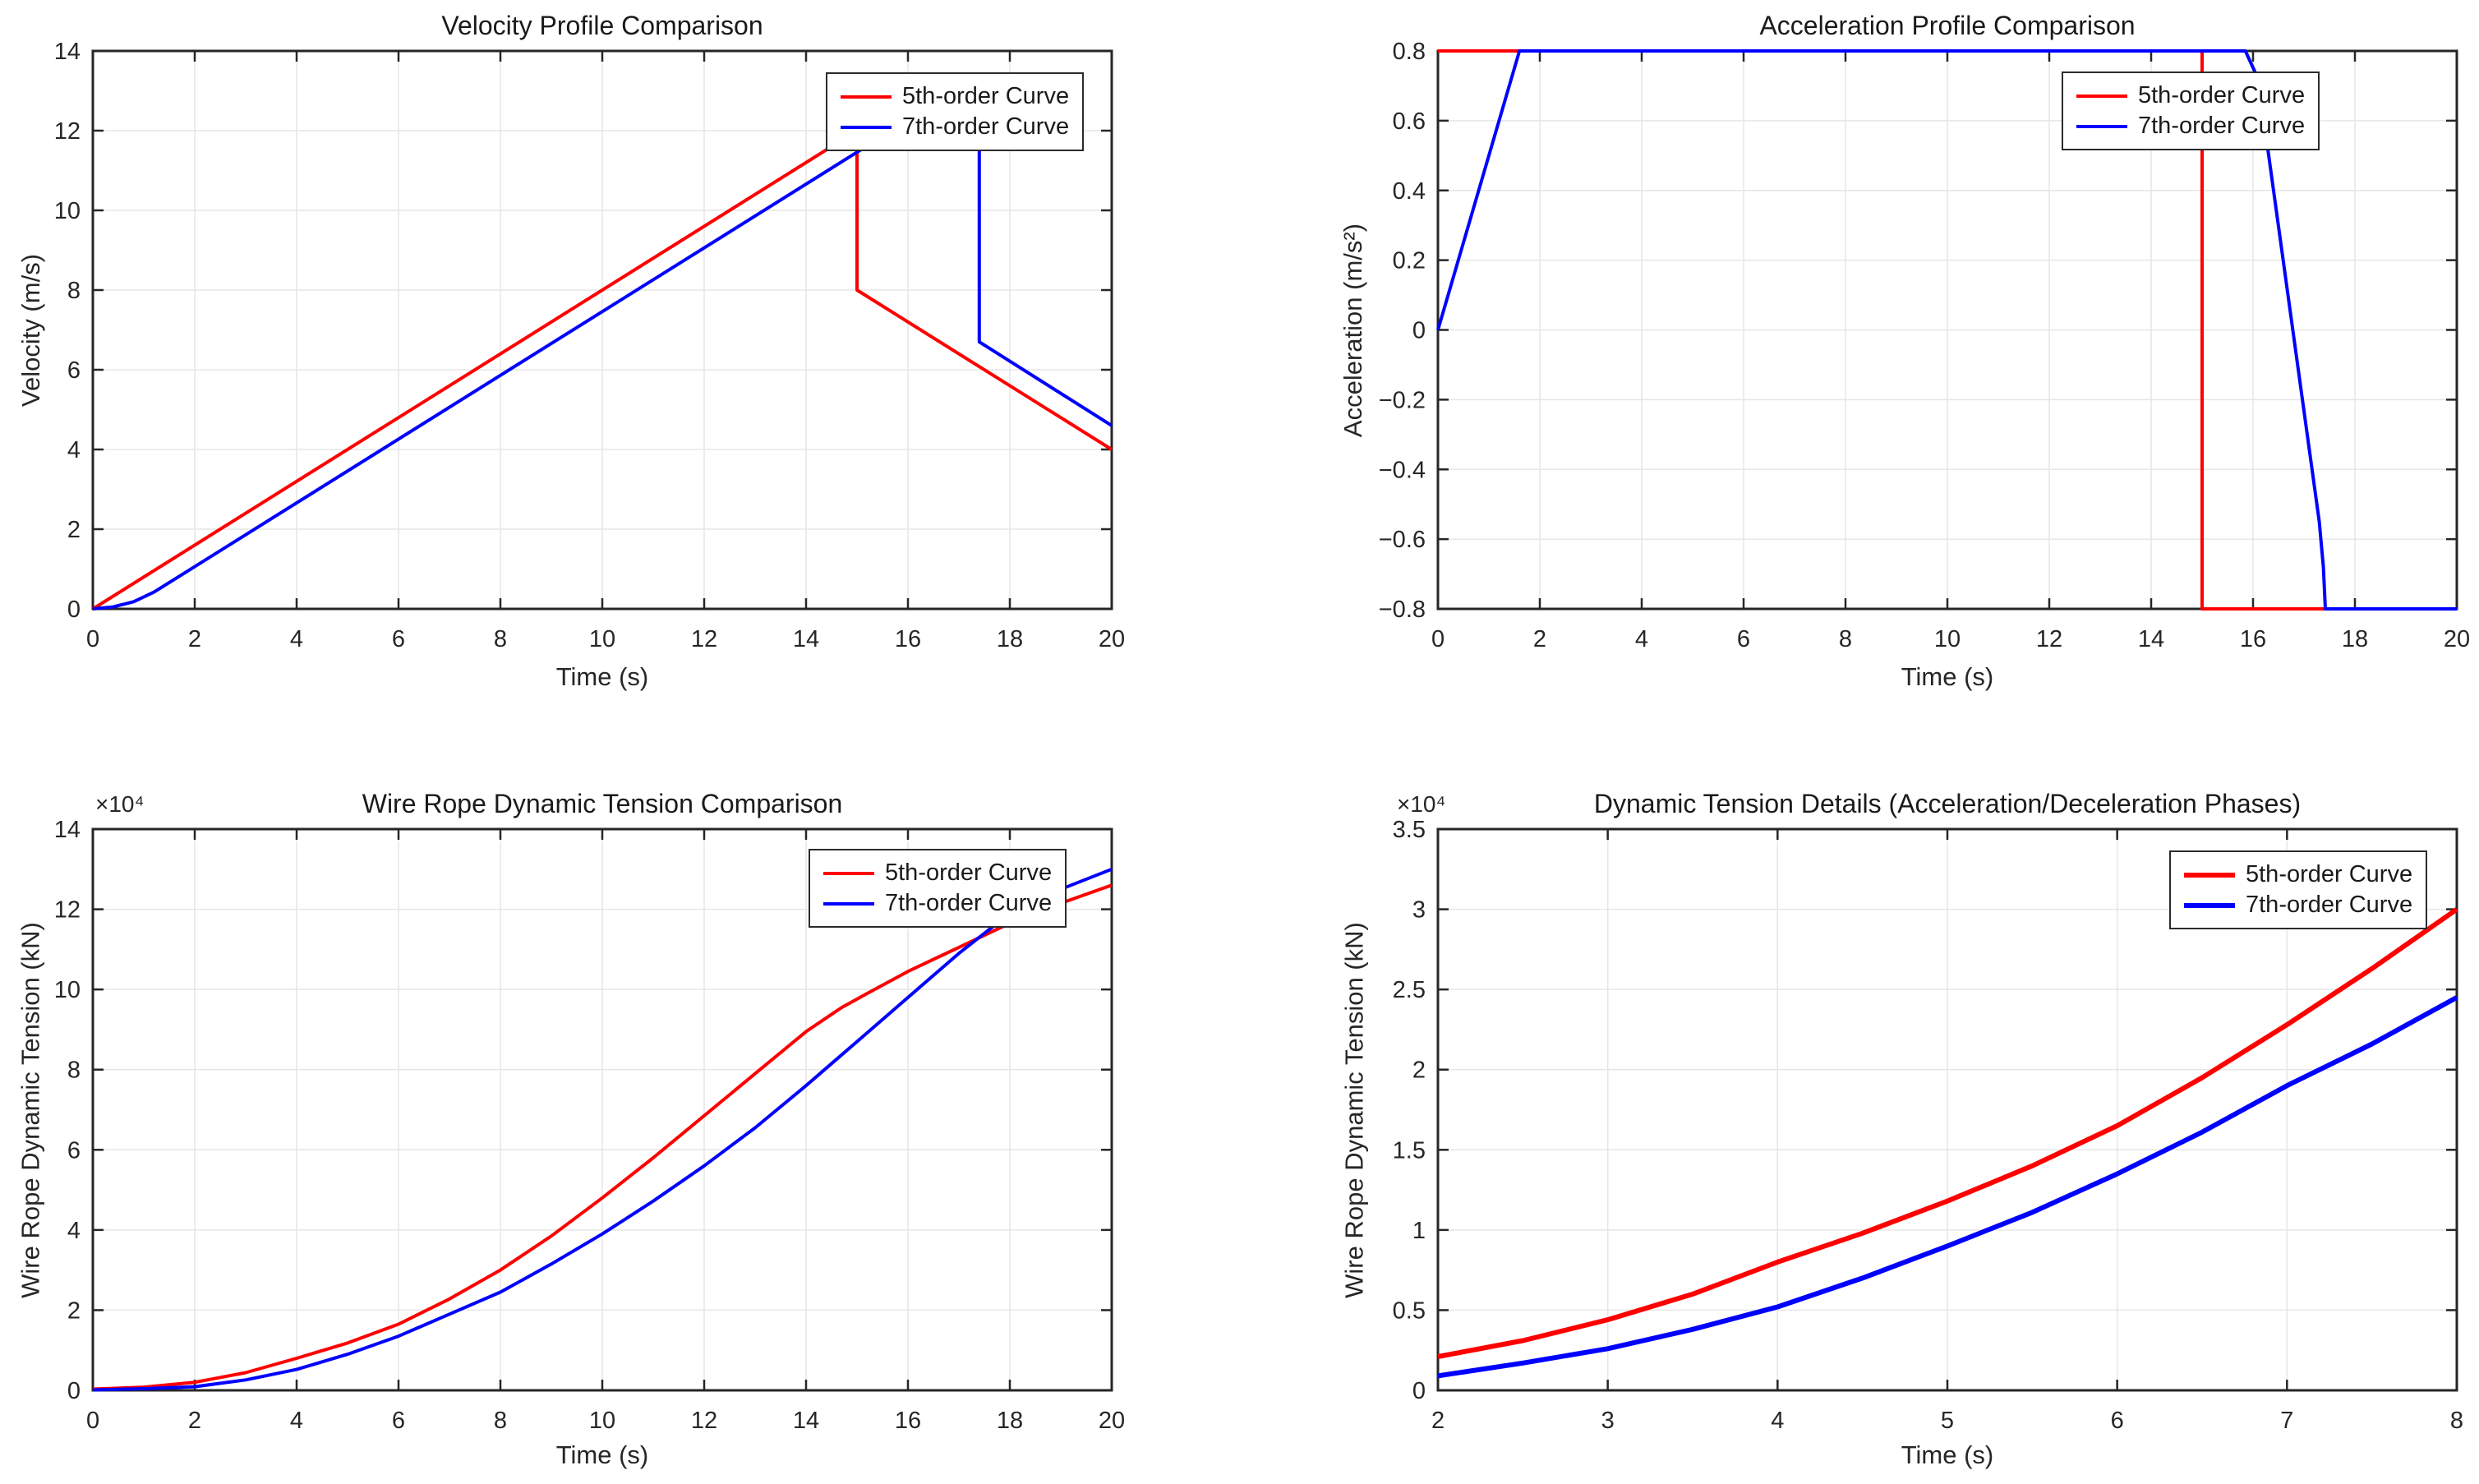  Describe the element at coordinates (1947, 1455) in the screenshot. I see `x-axis-label-tension-detail: Time (s)` at that location.